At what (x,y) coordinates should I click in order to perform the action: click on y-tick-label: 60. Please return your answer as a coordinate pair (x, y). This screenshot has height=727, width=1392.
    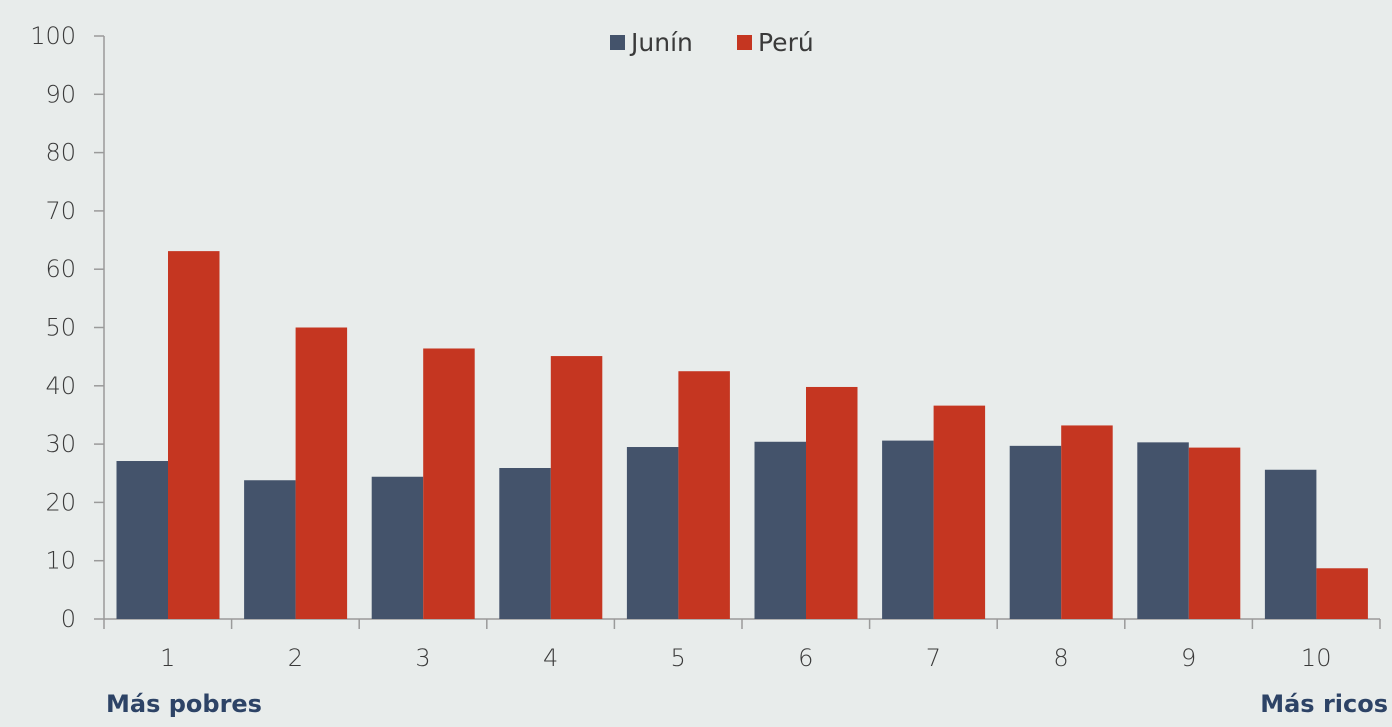
    Looking at the image, I should click on (60, 269).